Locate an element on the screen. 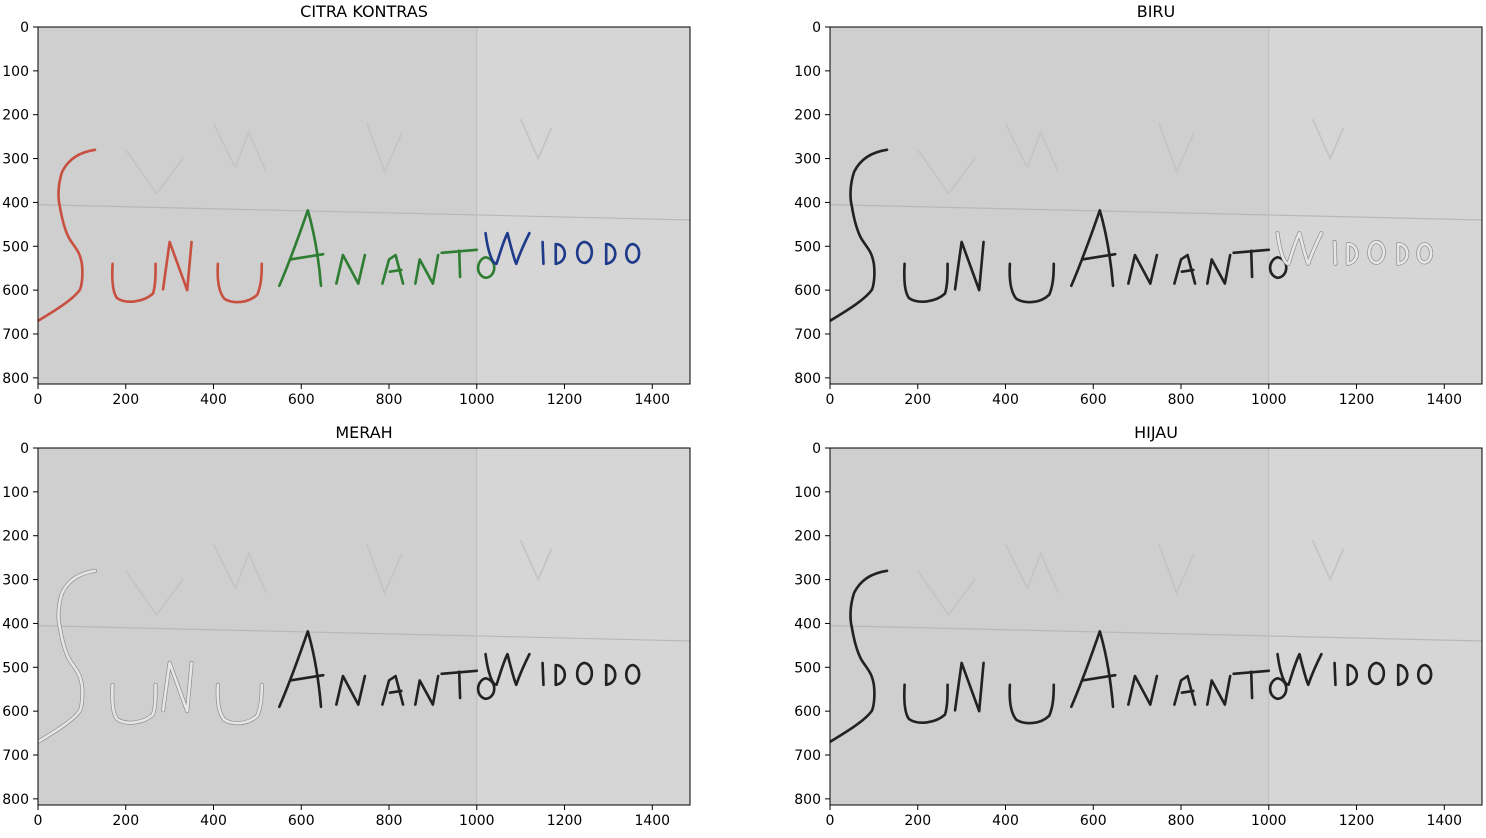  x-tick-label: 1200 is located at coordinates (565, 400).